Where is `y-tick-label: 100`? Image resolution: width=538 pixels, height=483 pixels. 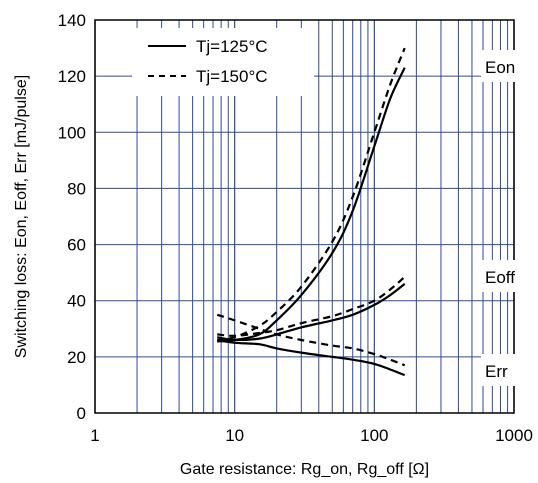 y-tick-label: 100 is located at coordinates (72, 132).